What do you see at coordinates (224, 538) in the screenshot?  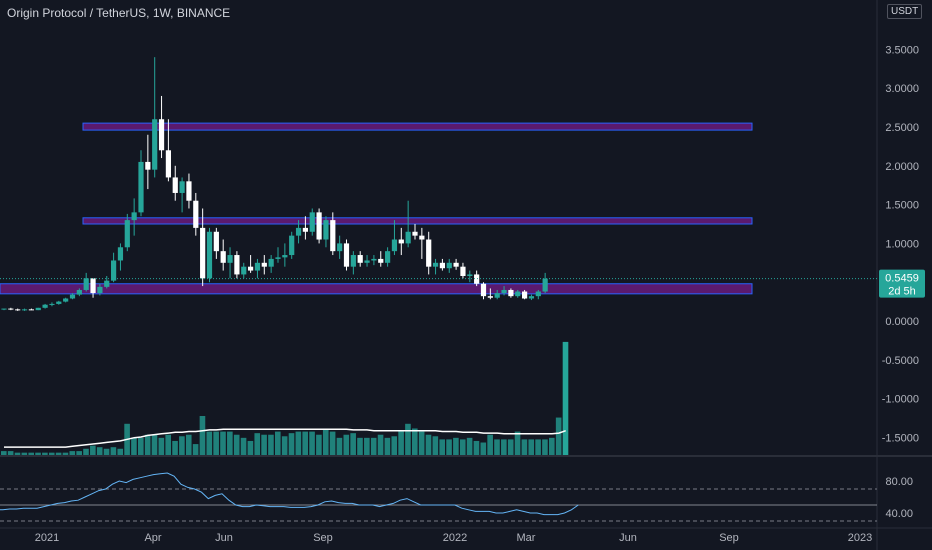 I see `x-tick-label: Jun` at bounding box center [224, 538].